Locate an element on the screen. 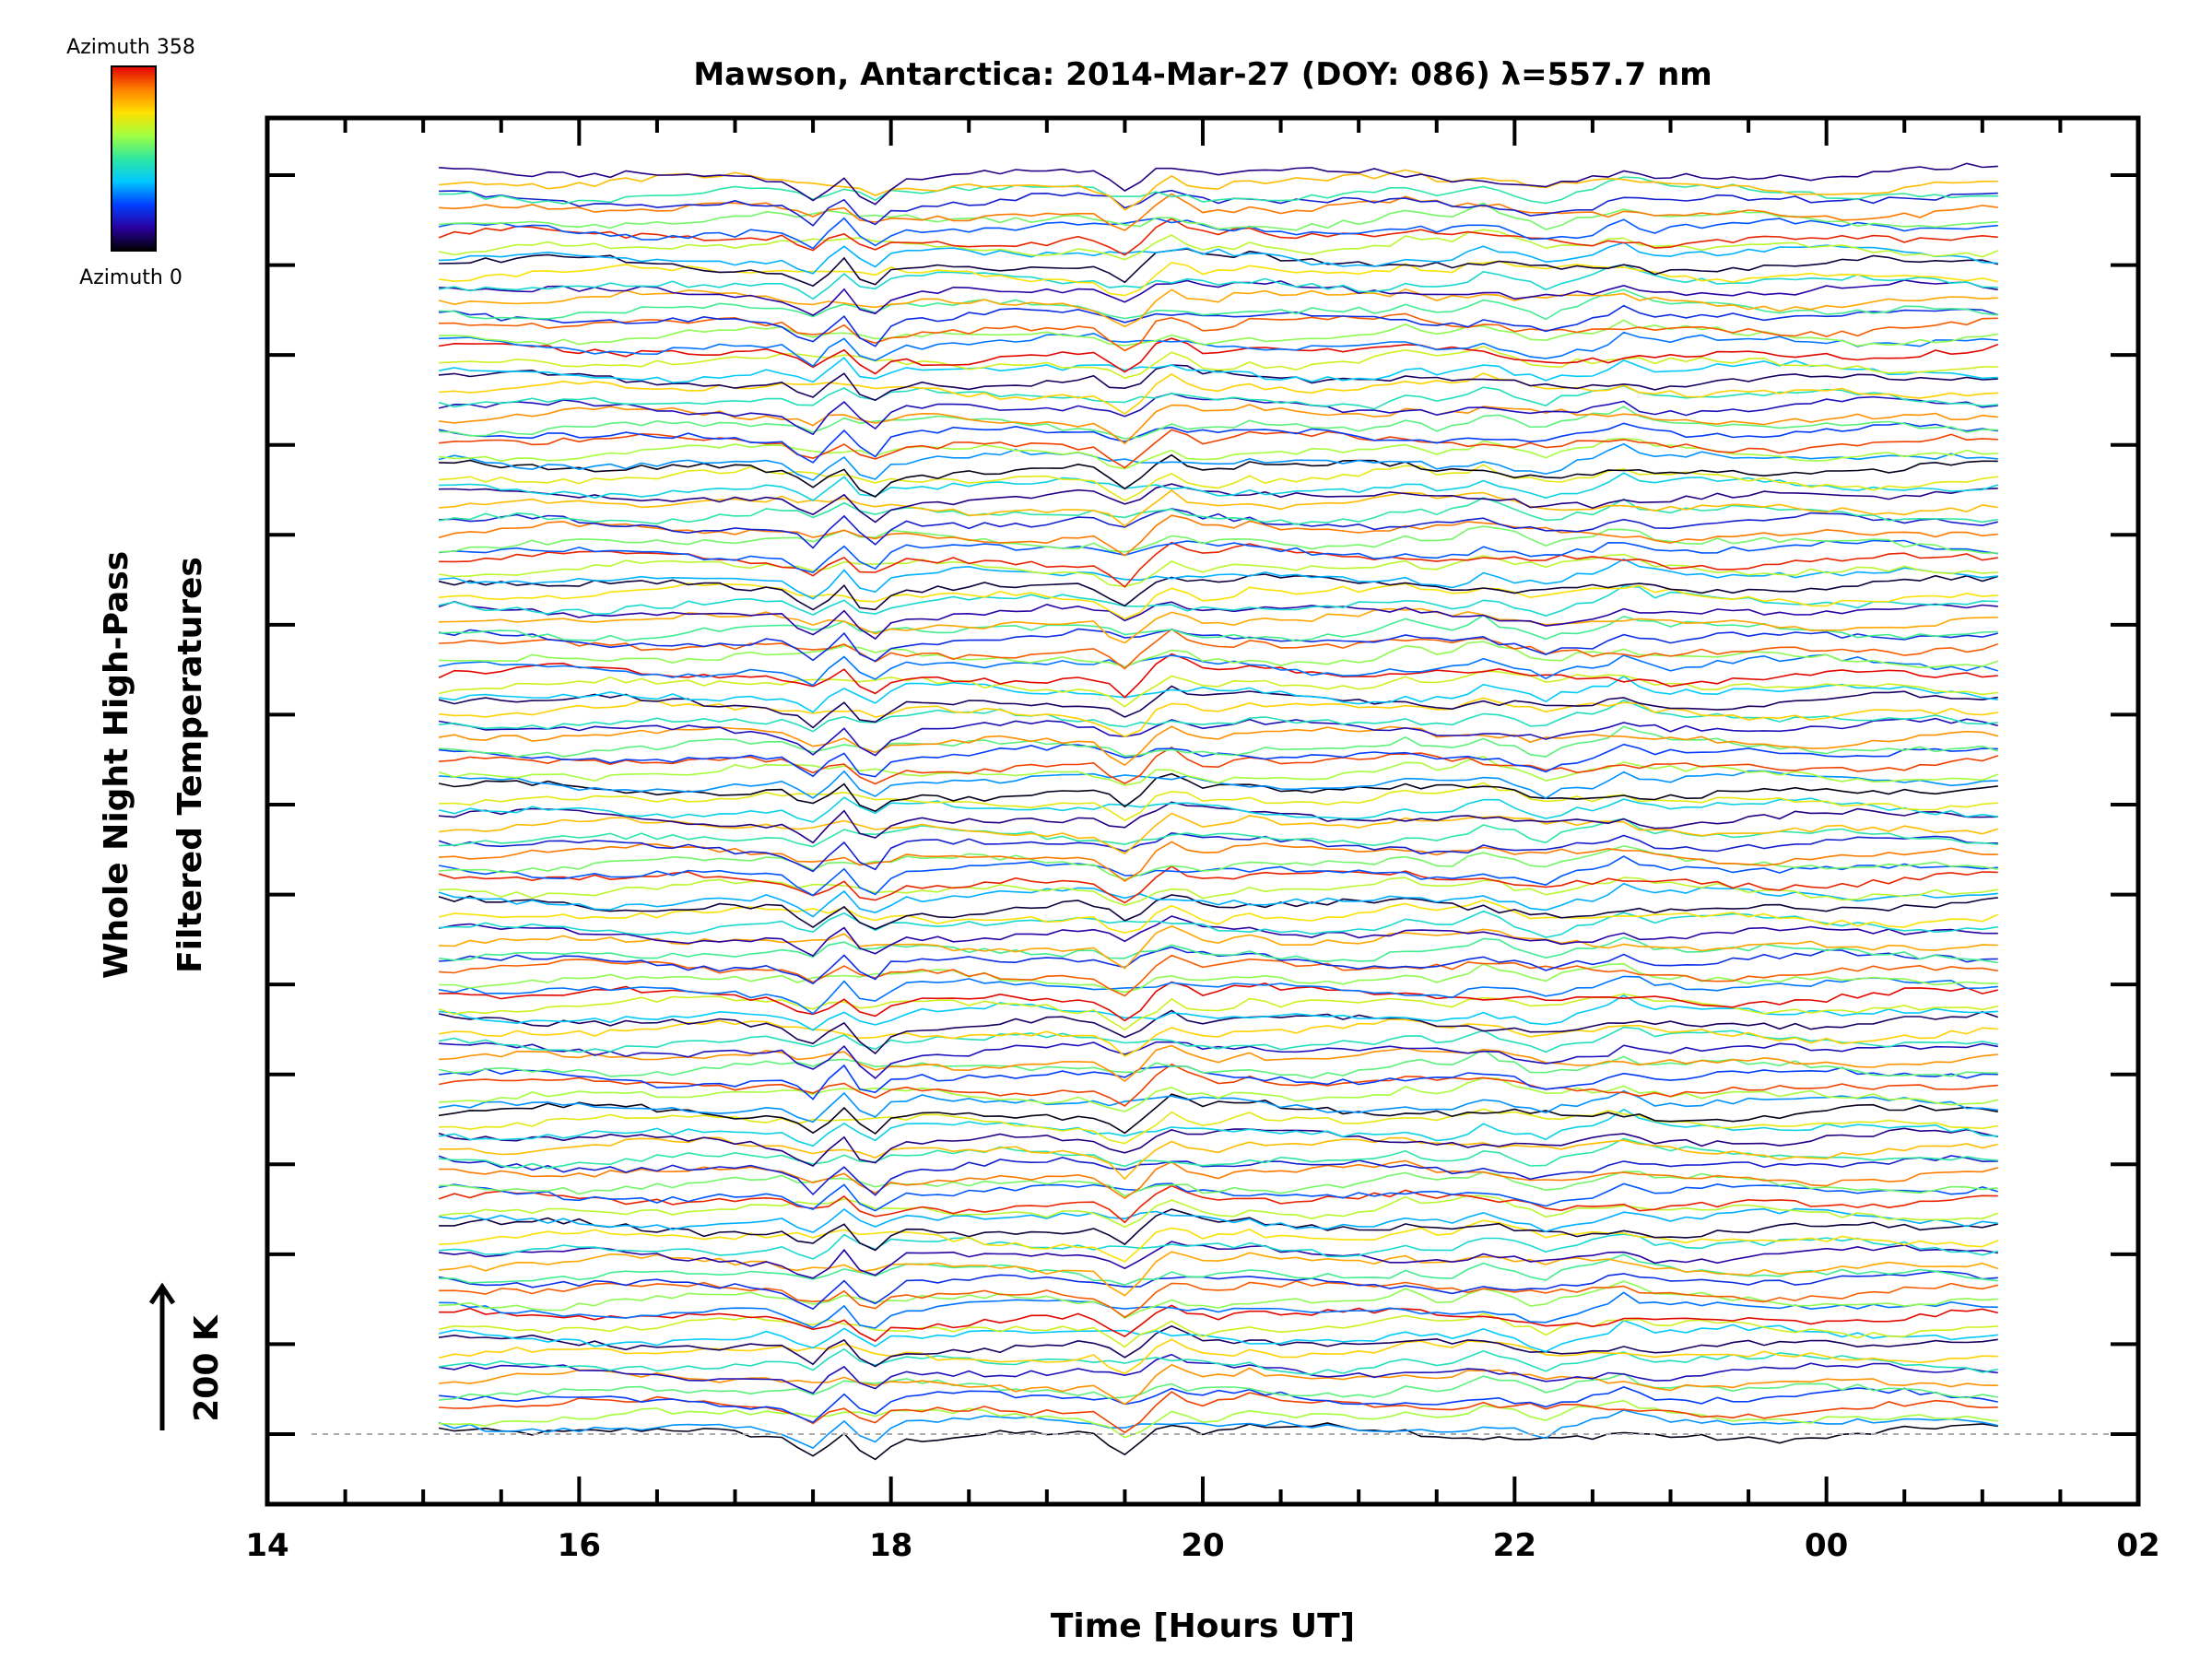 The height and width of the screenshot is (1659, 2212). y-axis-label-line1: Whole Night High-Pass is located at coordinates (116, 765).